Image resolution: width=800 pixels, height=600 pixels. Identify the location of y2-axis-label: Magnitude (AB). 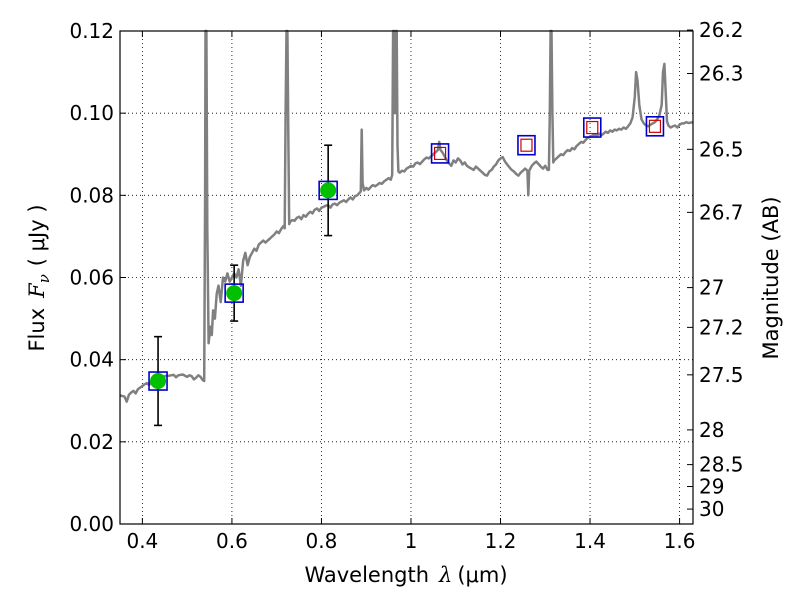
(771, 277).